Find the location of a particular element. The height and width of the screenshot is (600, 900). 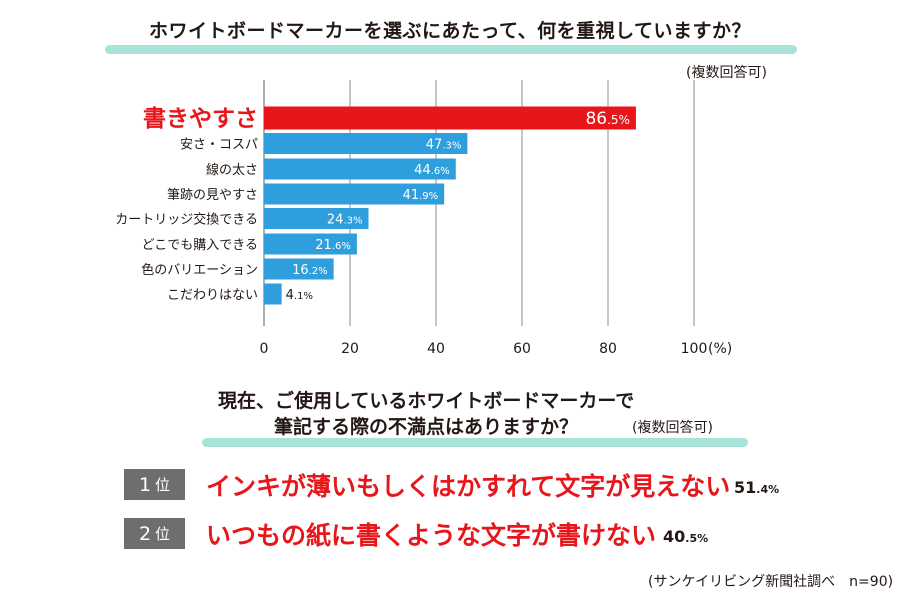

x-tick-label-60: 60 is located at coordinates (522, 349).